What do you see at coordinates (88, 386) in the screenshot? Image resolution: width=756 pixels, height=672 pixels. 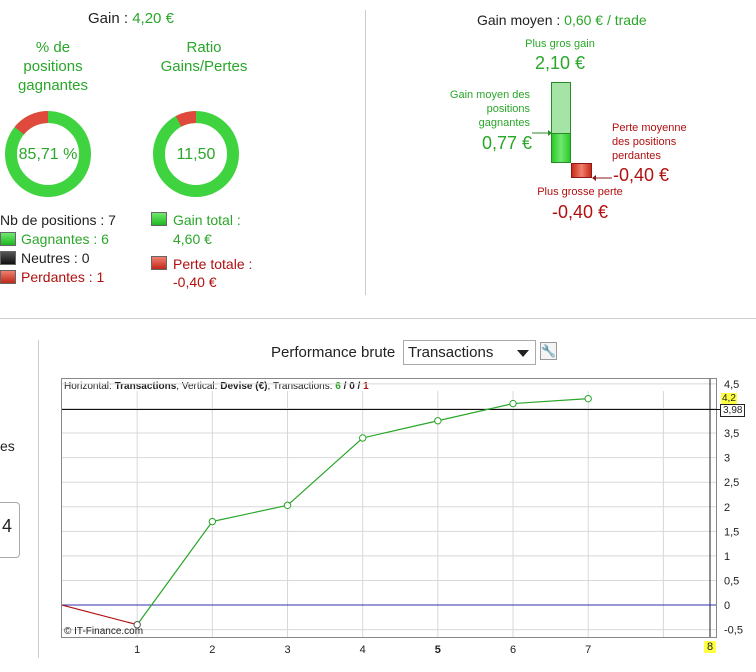 I see `info-horizontal-label: Horizontal:` at bounding box center [88, 386].